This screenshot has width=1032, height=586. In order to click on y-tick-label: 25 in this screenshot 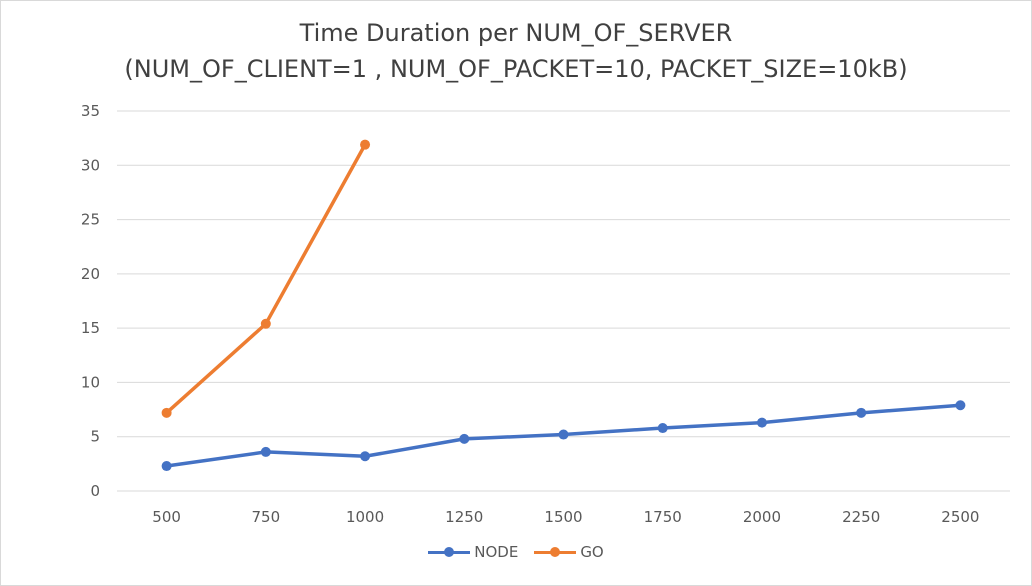, I will do `click(90, 220)`.